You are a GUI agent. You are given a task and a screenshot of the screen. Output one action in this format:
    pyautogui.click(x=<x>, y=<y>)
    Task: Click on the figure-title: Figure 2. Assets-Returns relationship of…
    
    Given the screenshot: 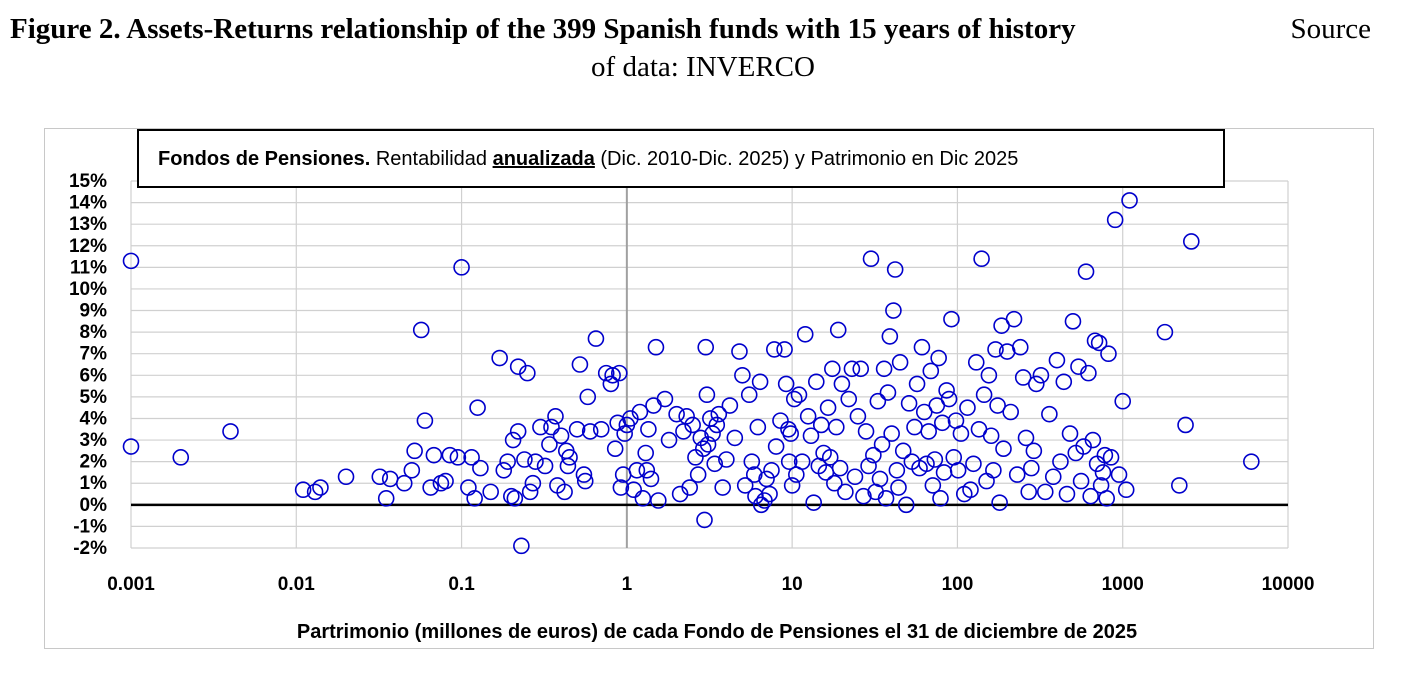 What is the action you would take?
    pyautogui.click(x=543, y=29)
    